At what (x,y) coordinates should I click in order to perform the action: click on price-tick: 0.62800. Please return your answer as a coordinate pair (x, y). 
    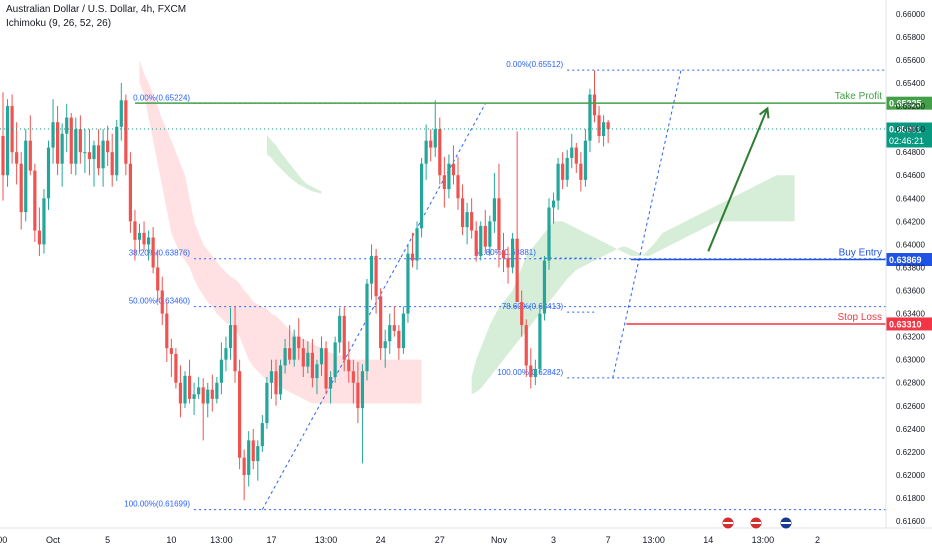
    Looking at the image, I should click on (910, 383).